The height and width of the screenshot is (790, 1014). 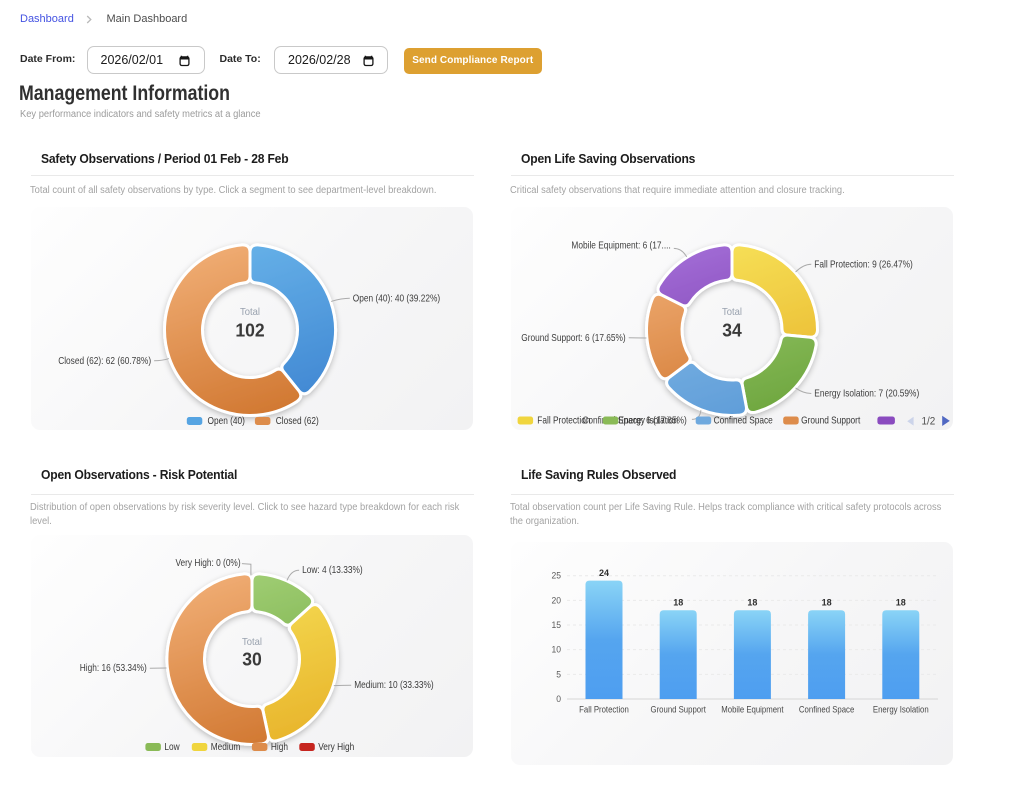 What do you see at coordinates (297, 421) in the screenshot?
I see `svg-text: Closed (62)` at bounding box center [297, 421].